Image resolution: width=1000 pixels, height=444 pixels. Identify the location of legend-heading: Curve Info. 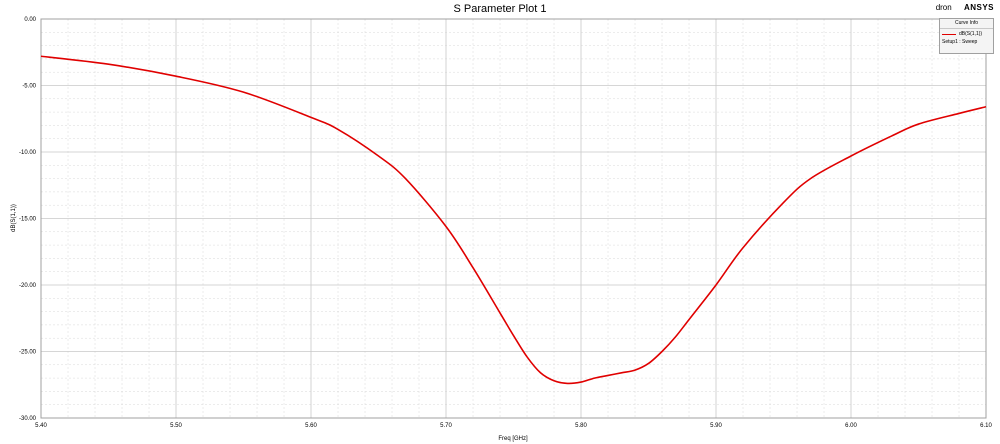
(966, 24).